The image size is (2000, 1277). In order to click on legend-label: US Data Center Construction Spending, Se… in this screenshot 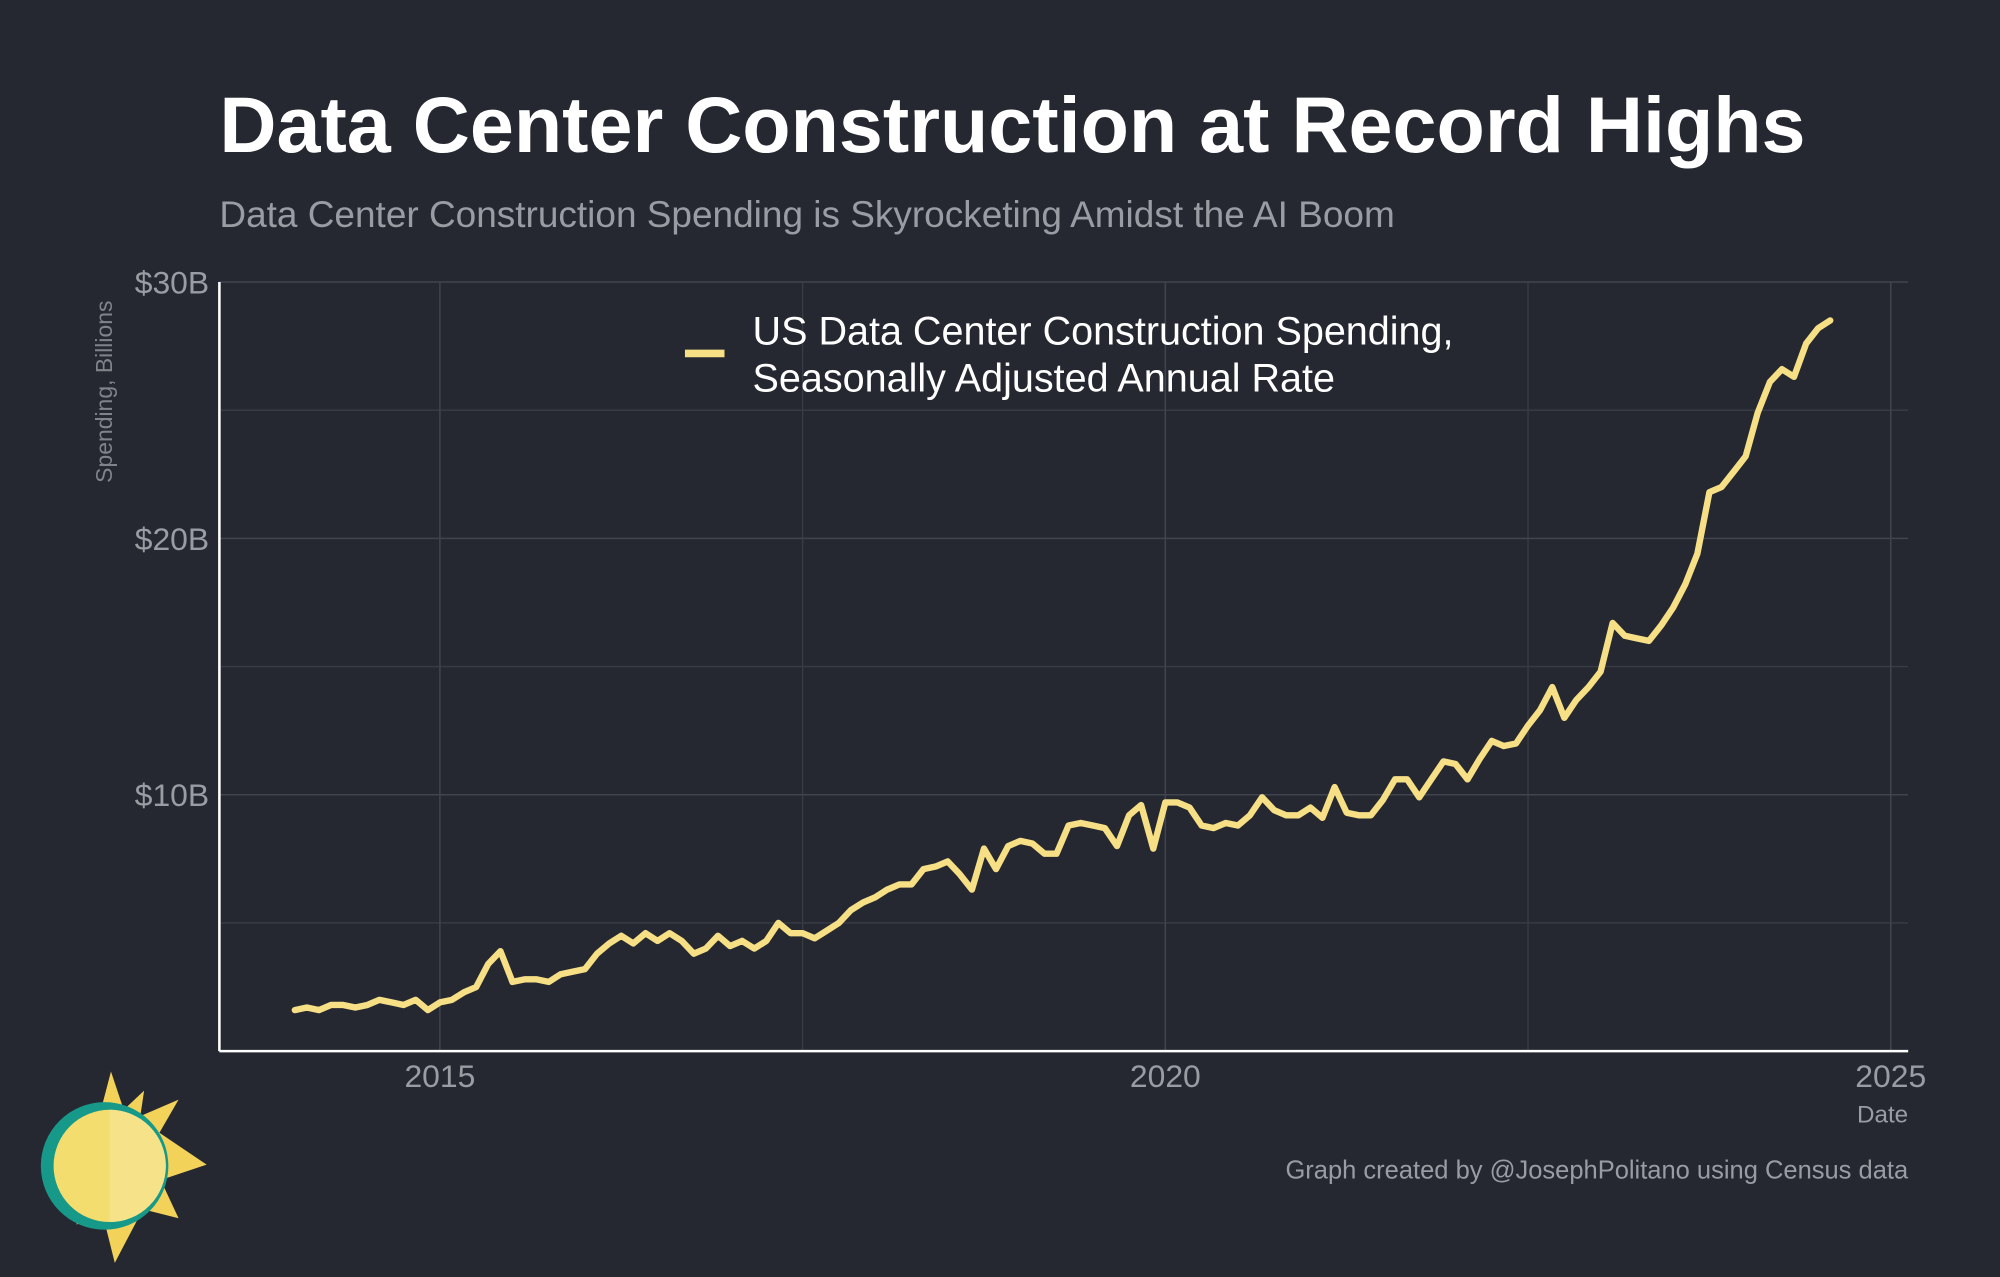, I will do `click(1109, 354)`.